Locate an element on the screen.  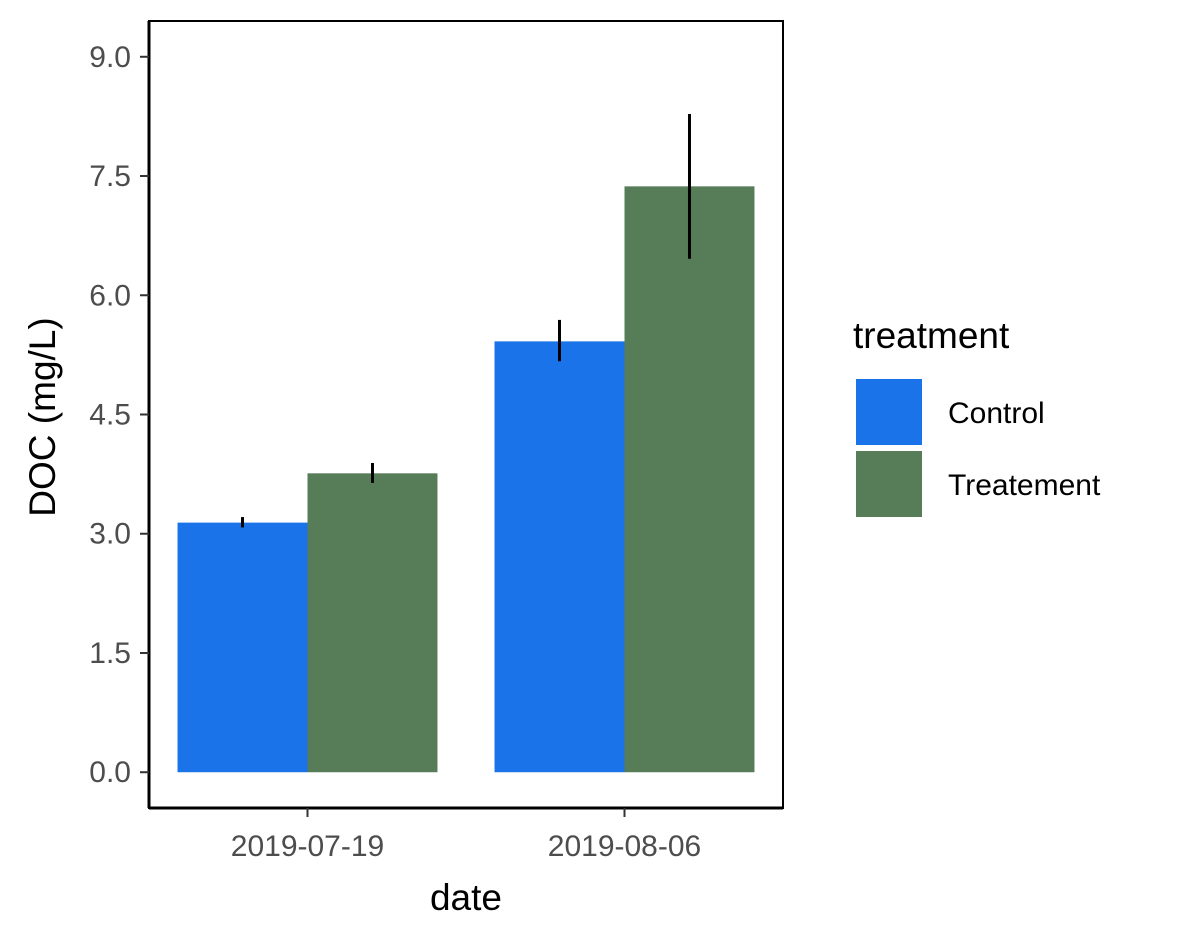
y-tick-label: 6.0 is located at coordinates (110, 295).